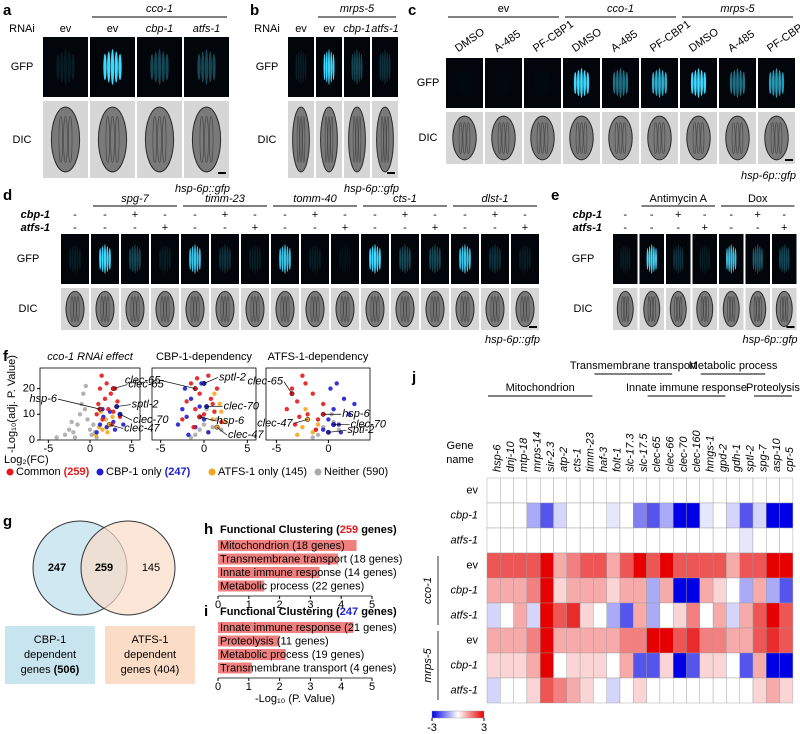 This screenshot has width=800, height=734. What do you see at coordinates (249, 687) in the screenshot?
I see `x-tick-label: 1` at bounding box center [249, 687].